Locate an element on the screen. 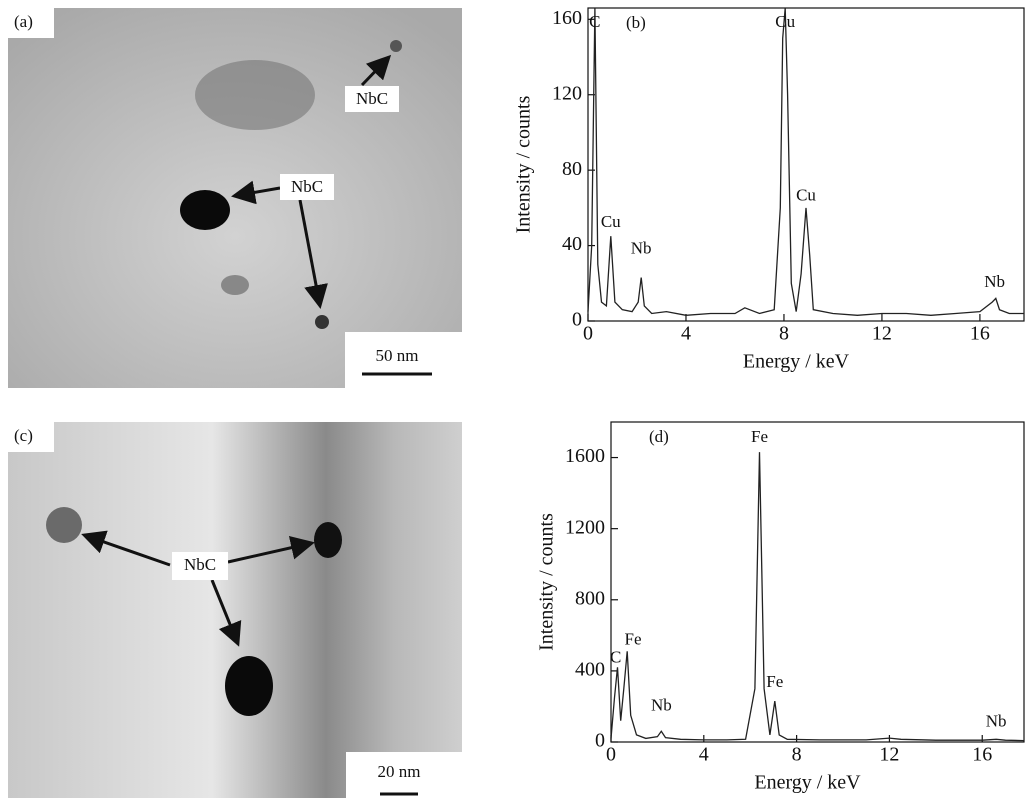 This screenshot has width=1025, height=798. panel-label: (d) is located at coordinates (659, 436).